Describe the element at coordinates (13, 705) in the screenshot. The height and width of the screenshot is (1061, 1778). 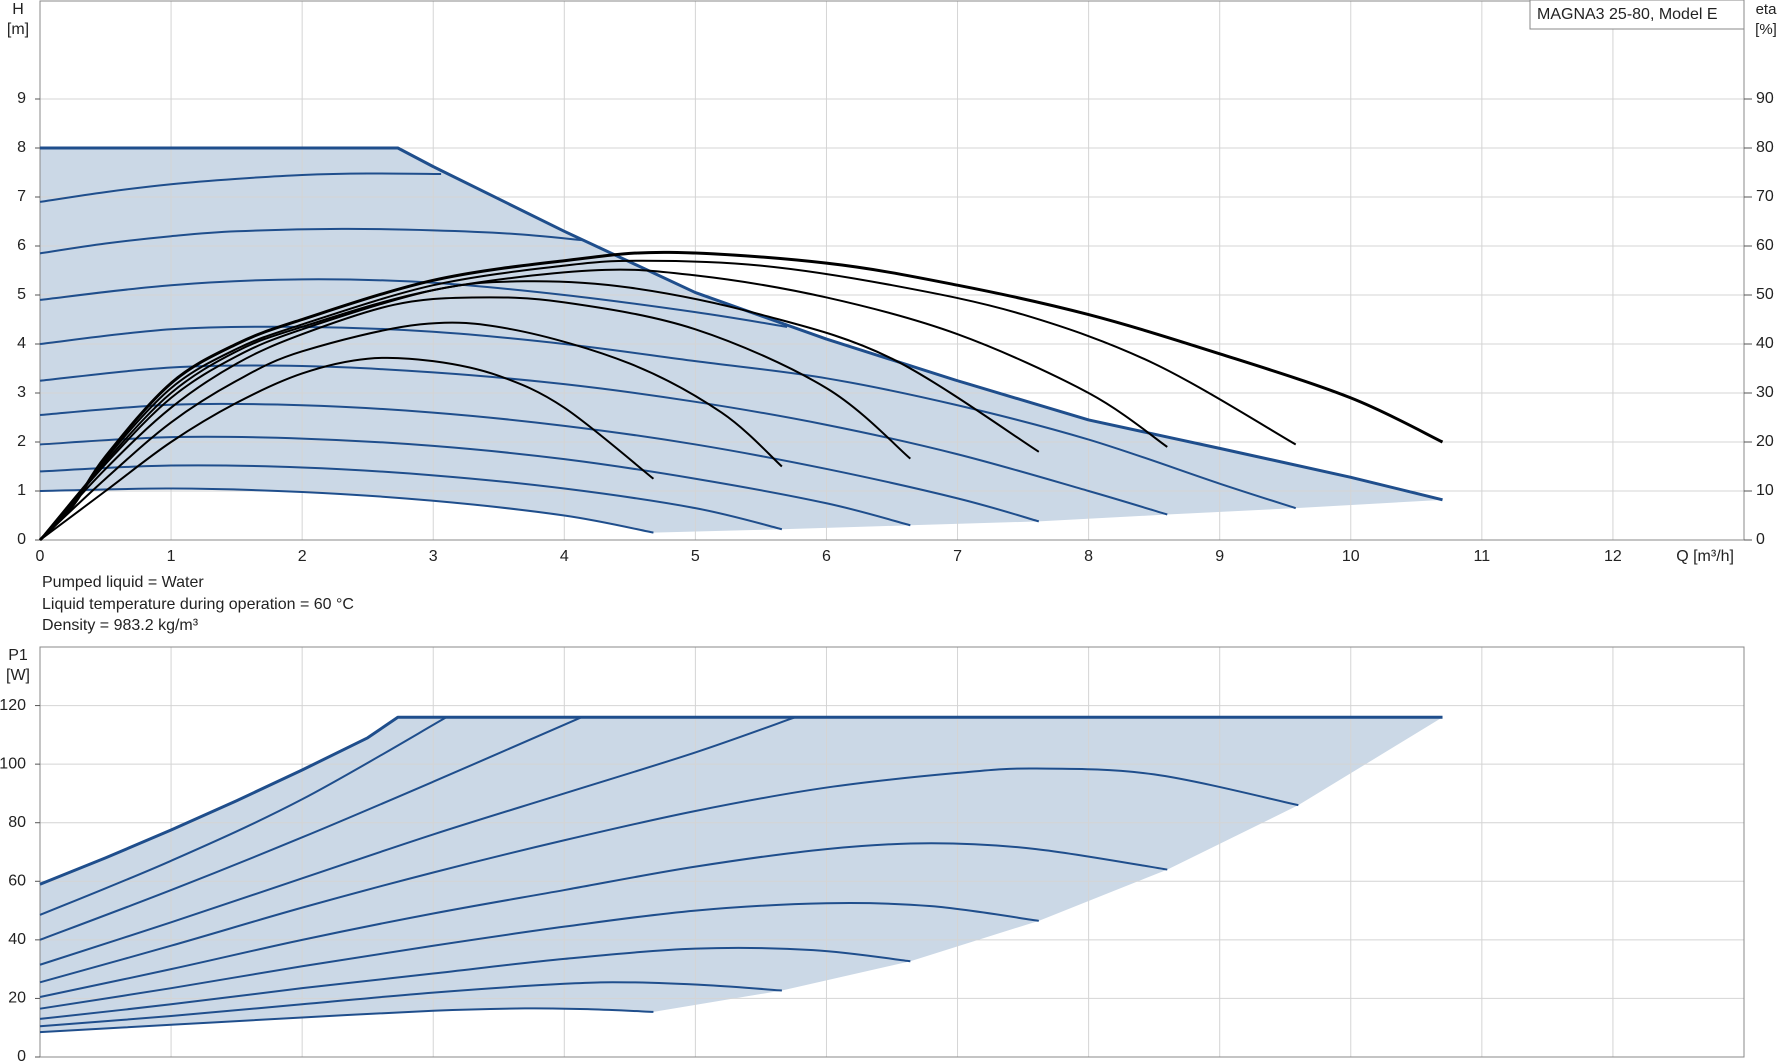
I see `y-tick-label: 120` at that location.